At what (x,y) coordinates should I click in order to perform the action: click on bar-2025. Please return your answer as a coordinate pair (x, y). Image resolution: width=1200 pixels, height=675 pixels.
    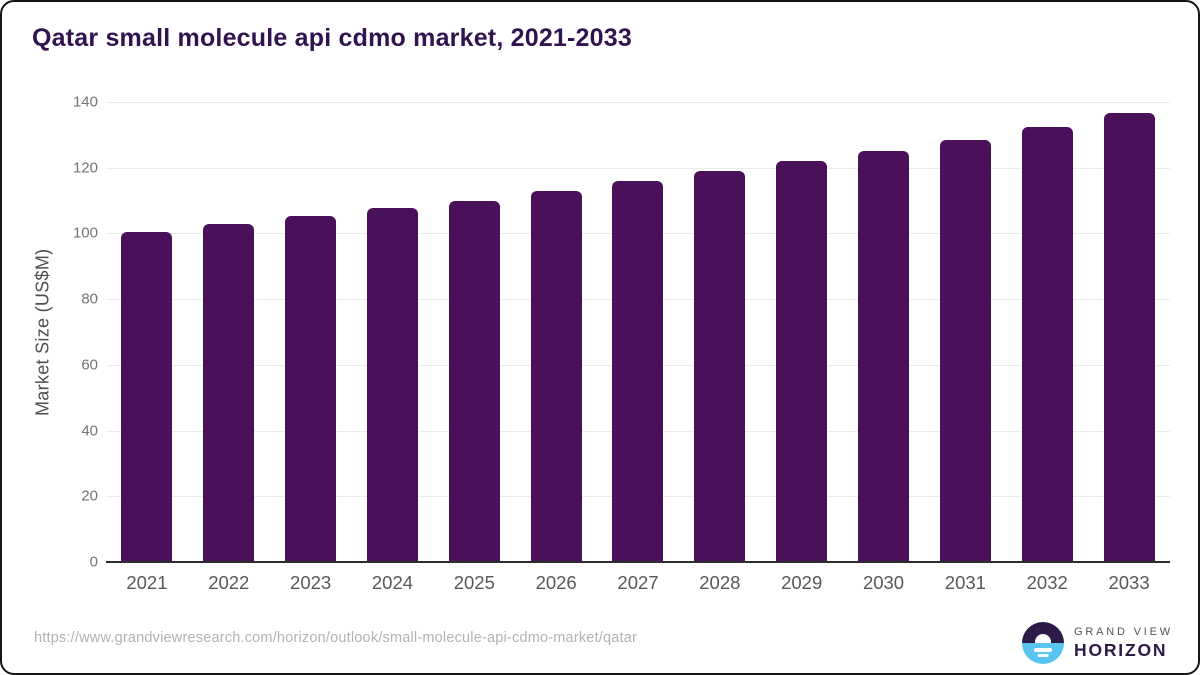
    Looking at the image, I should click on (474, 381).